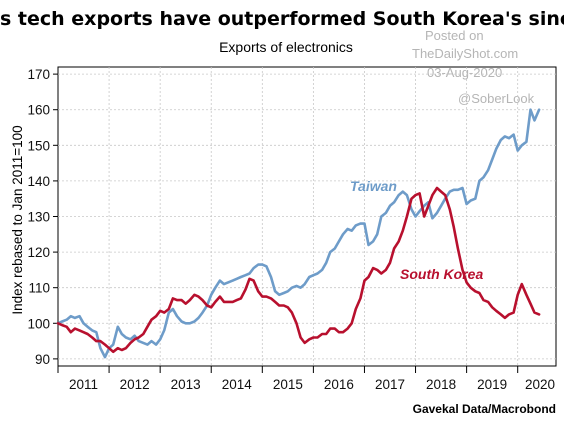 The height and width of the screenshot is (429, 564). I want to click on y-tick-label: 90, so click(42, 359).